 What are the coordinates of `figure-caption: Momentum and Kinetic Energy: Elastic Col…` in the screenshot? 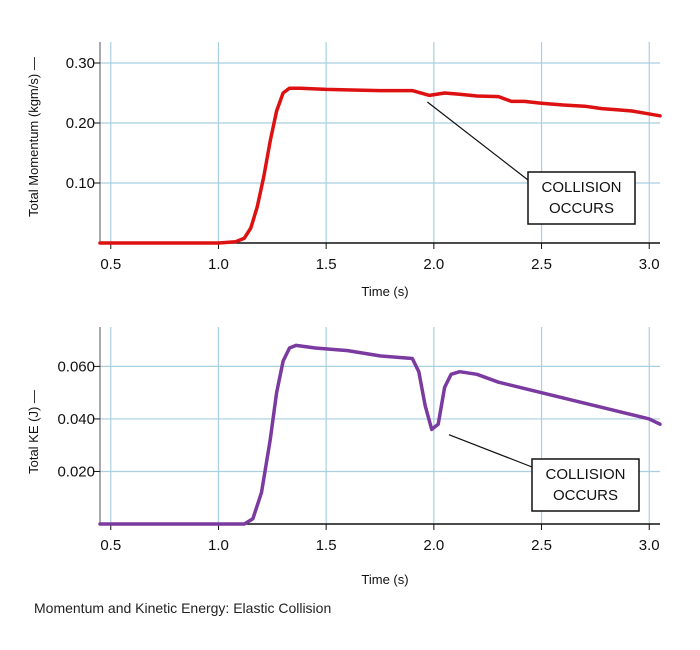 It's located at (183, 608).